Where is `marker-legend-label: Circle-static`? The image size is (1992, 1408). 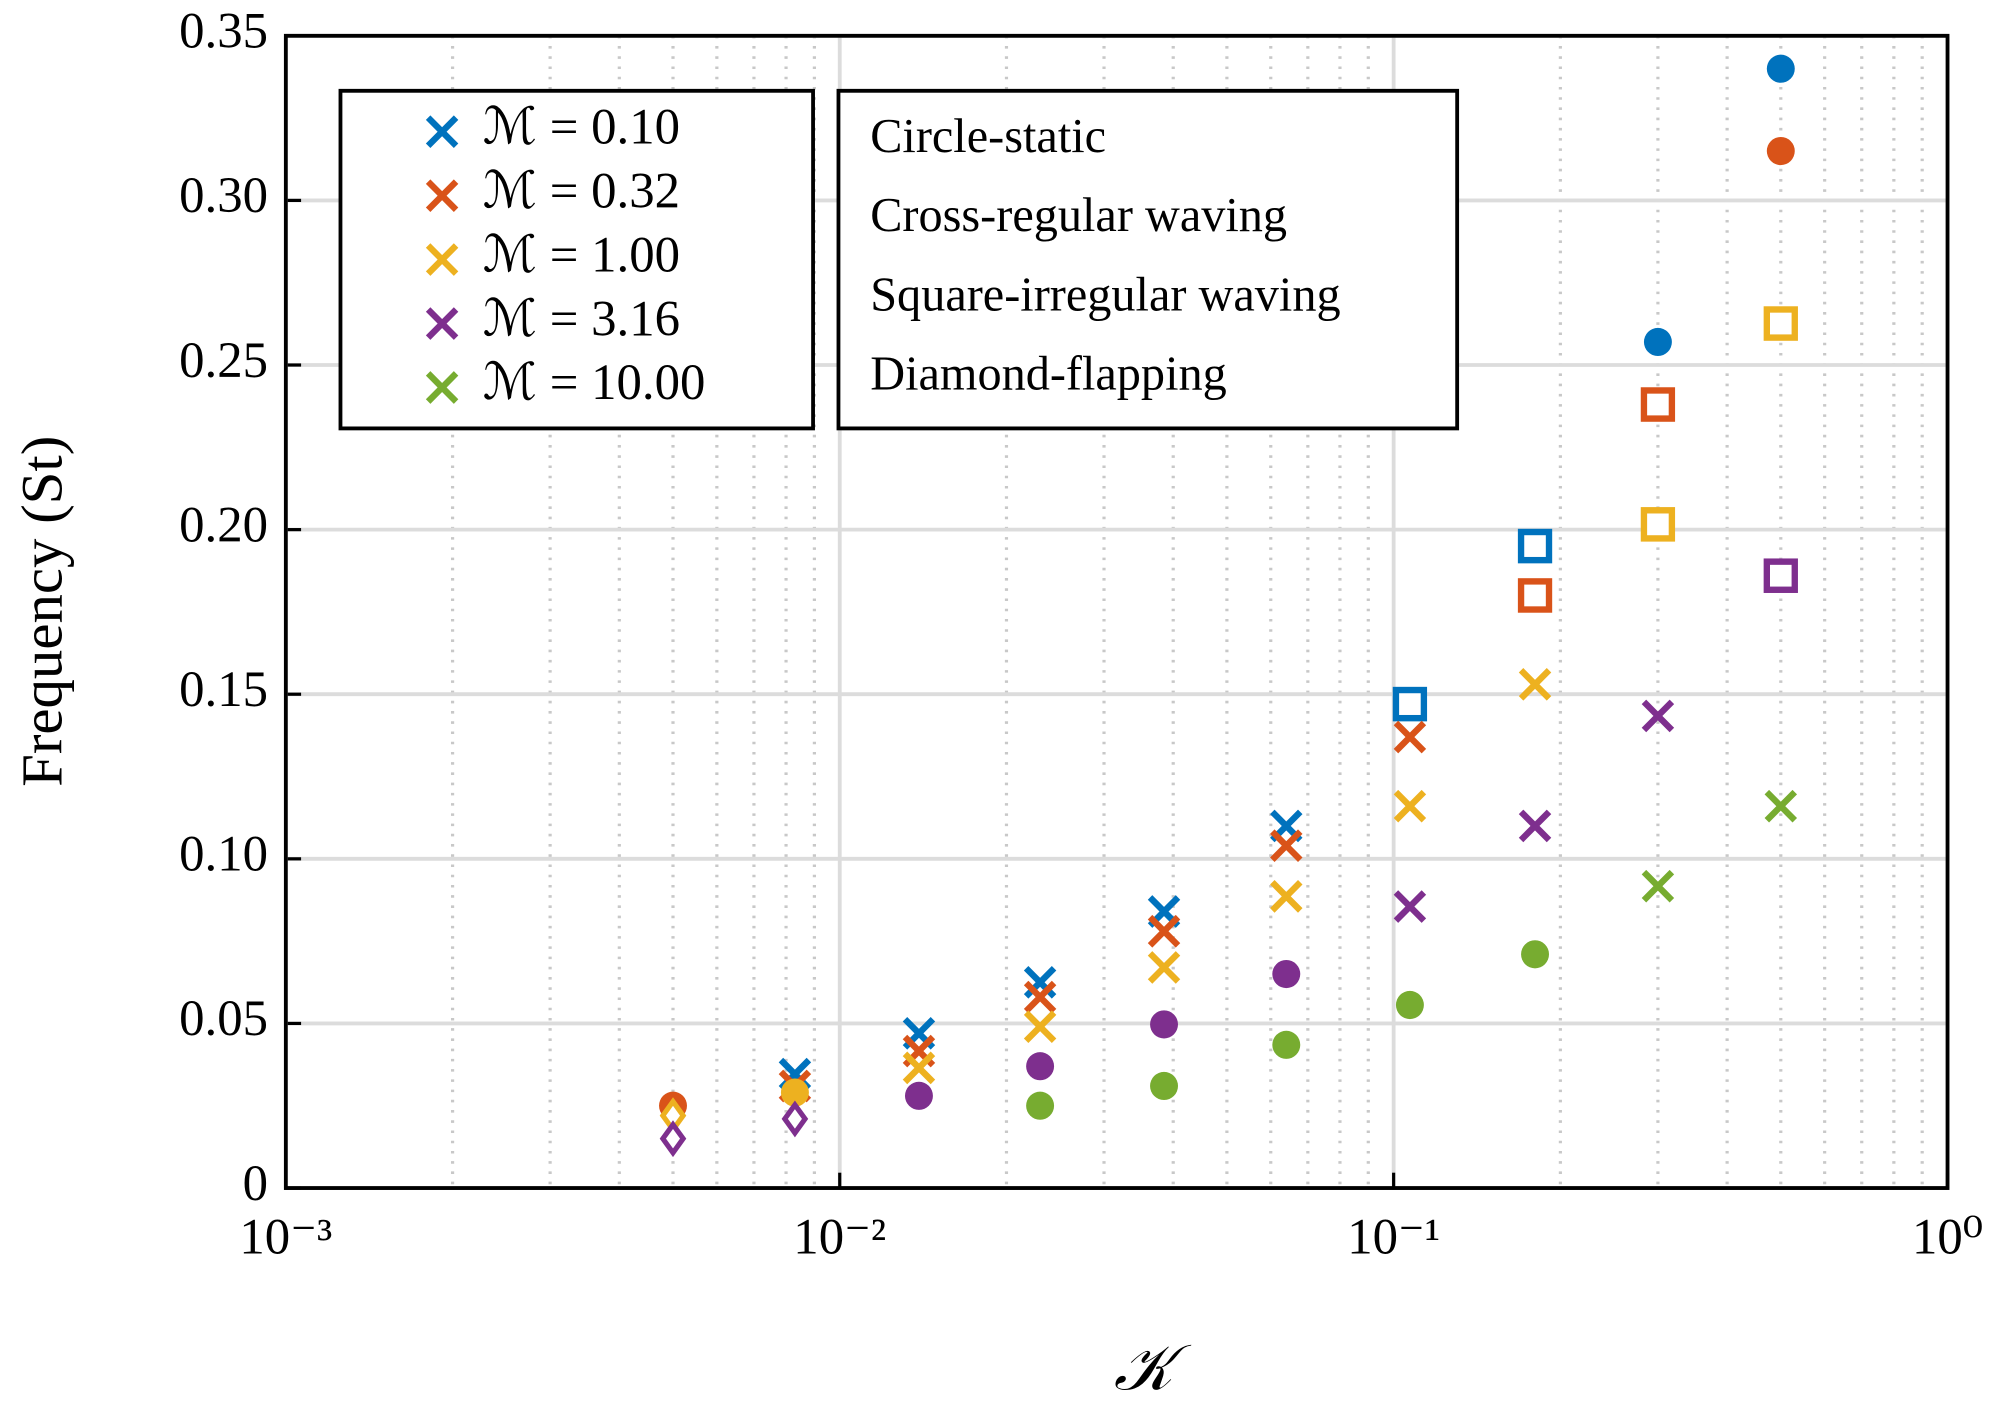 marker-legend-label: Circle-static is located at coordinates (988, 136).